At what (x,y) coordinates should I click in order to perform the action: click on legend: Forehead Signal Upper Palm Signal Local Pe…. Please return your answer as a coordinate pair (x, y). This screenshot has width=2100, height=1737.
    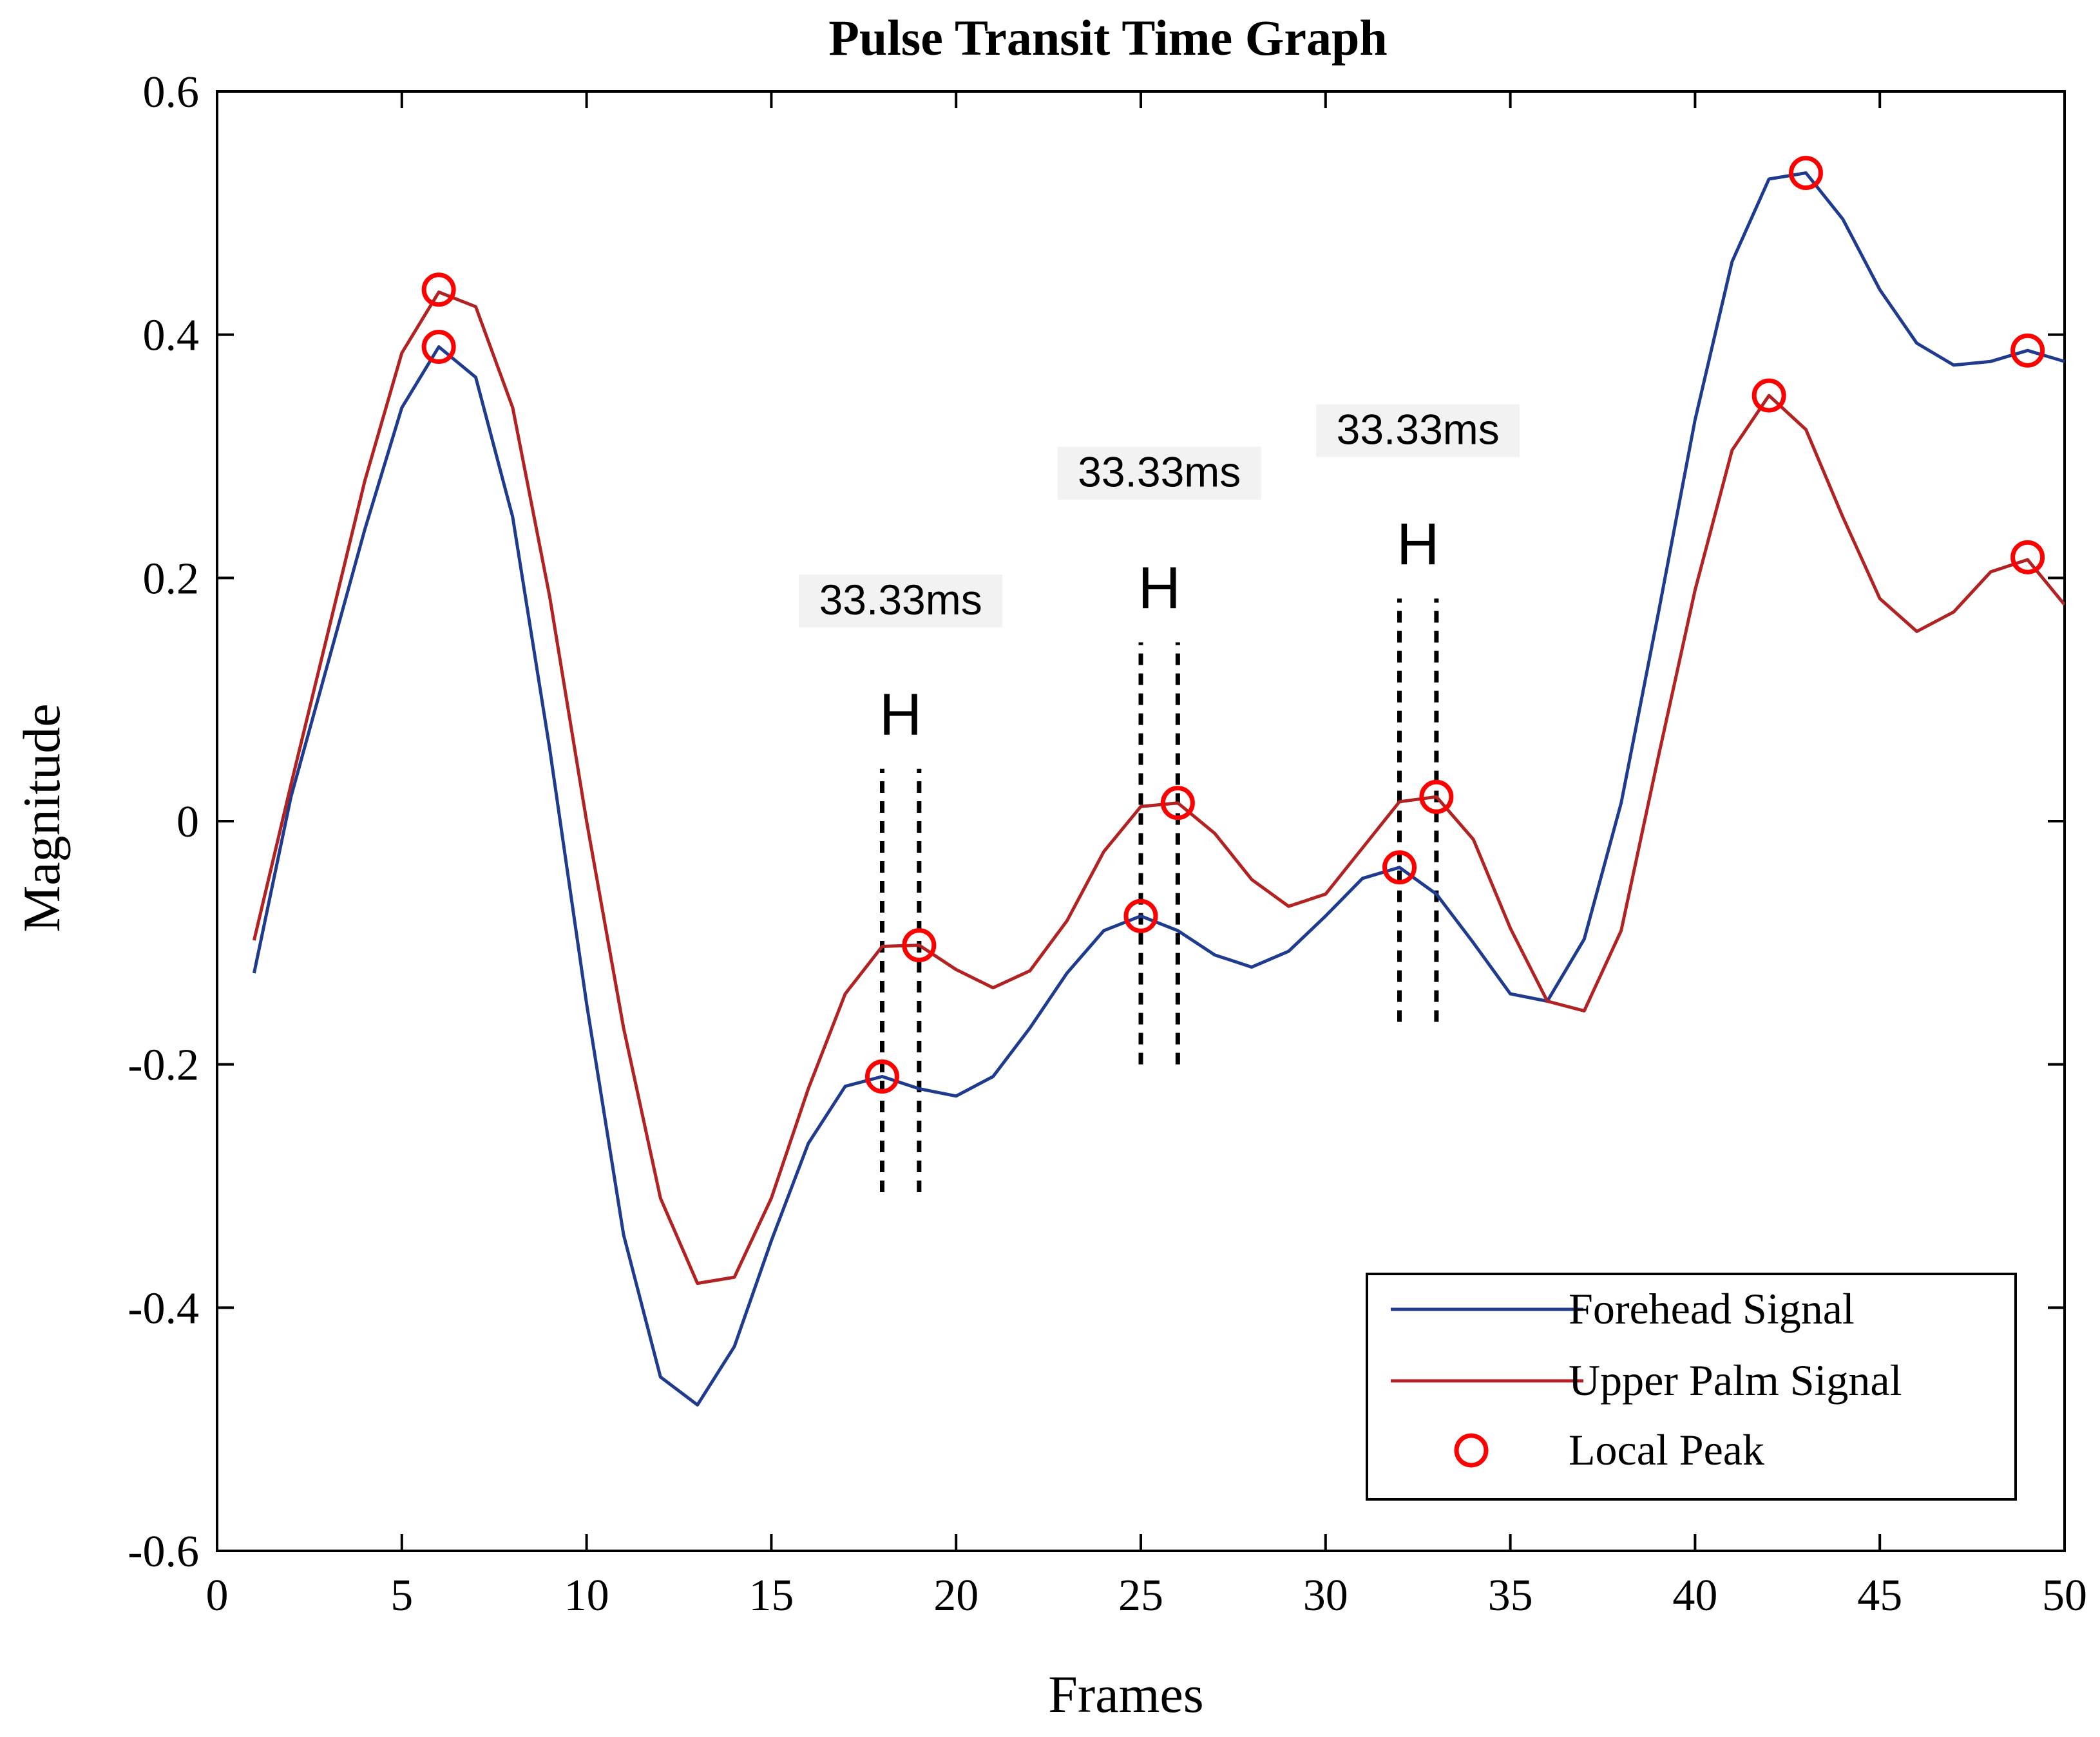
    Looking at the image, I should click on (1691, 1387).